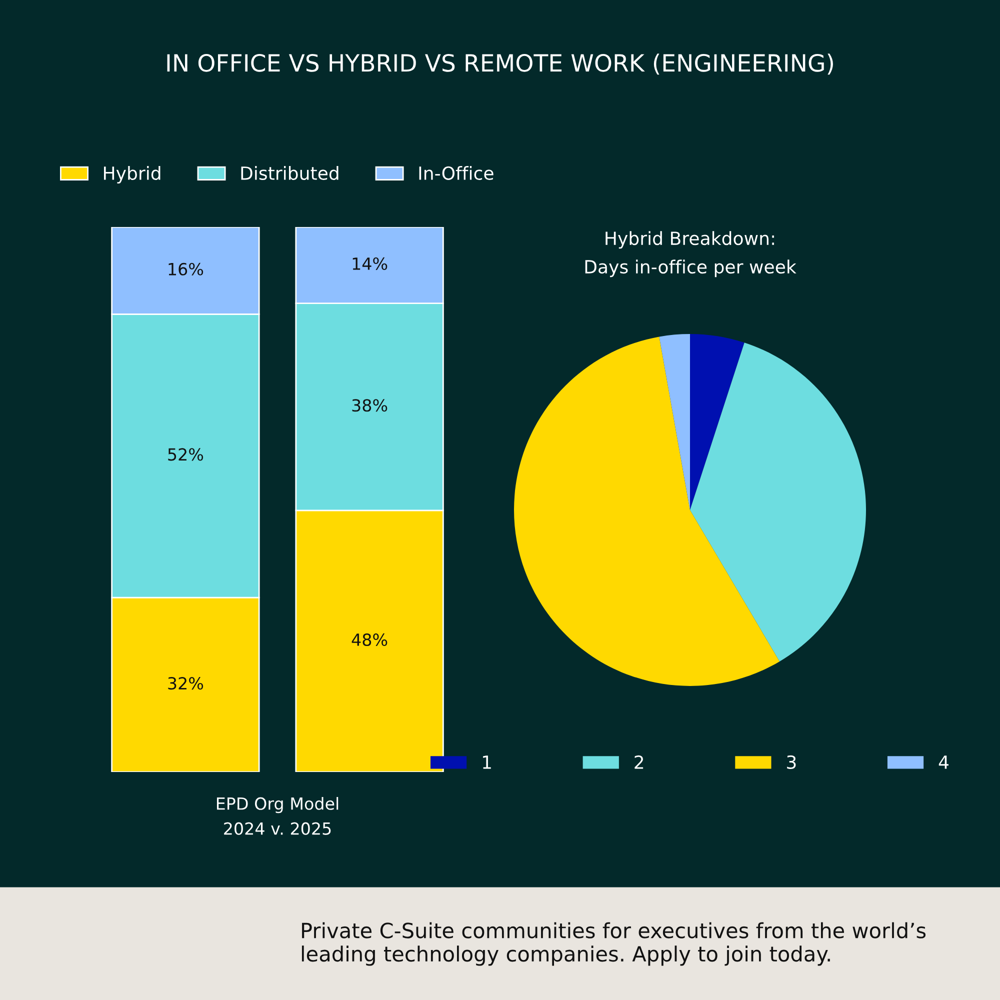 This screenshot has width=1000, height=1000. Describe the element at coordinates (500, 64) in the screenshot. I see `chart-title: IN OFFICE VS HYBRID VS REMOTE WORK (ENGINEERING)` at that location.